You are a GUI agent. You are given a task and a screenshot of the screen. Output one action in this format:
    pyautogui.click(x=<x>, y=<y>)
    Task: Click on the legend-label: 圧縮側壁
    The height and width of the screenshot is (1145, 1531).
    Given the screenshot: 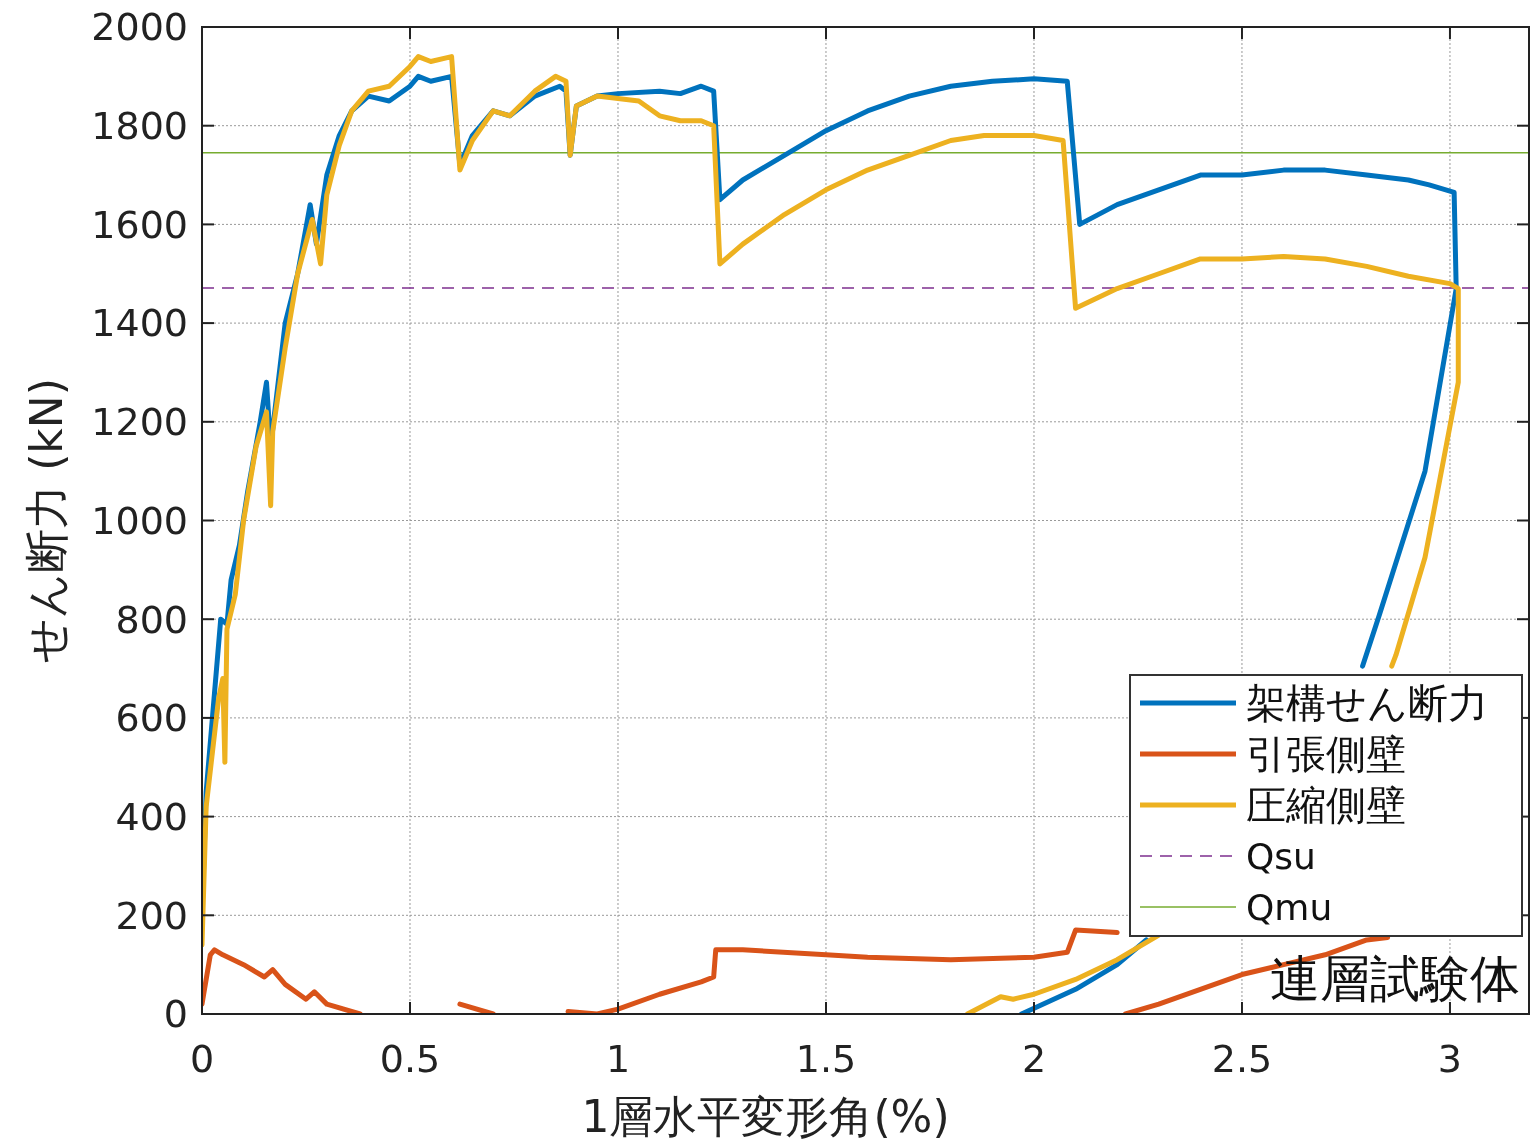 What is the action you would take?
    pyautogui.click(x=1326, y=805)
    